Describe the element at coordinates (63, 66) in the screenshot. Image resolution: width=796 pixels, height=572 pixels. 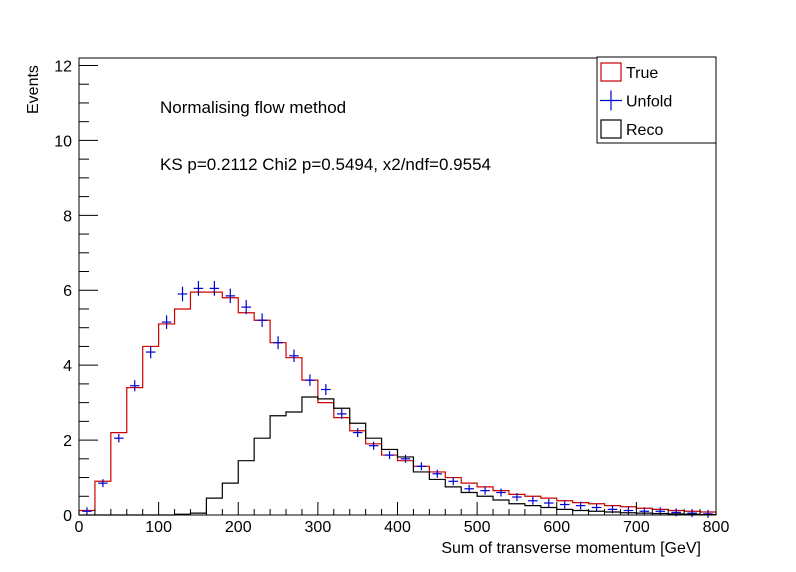
I see `y-tick-label: 12` at that location.